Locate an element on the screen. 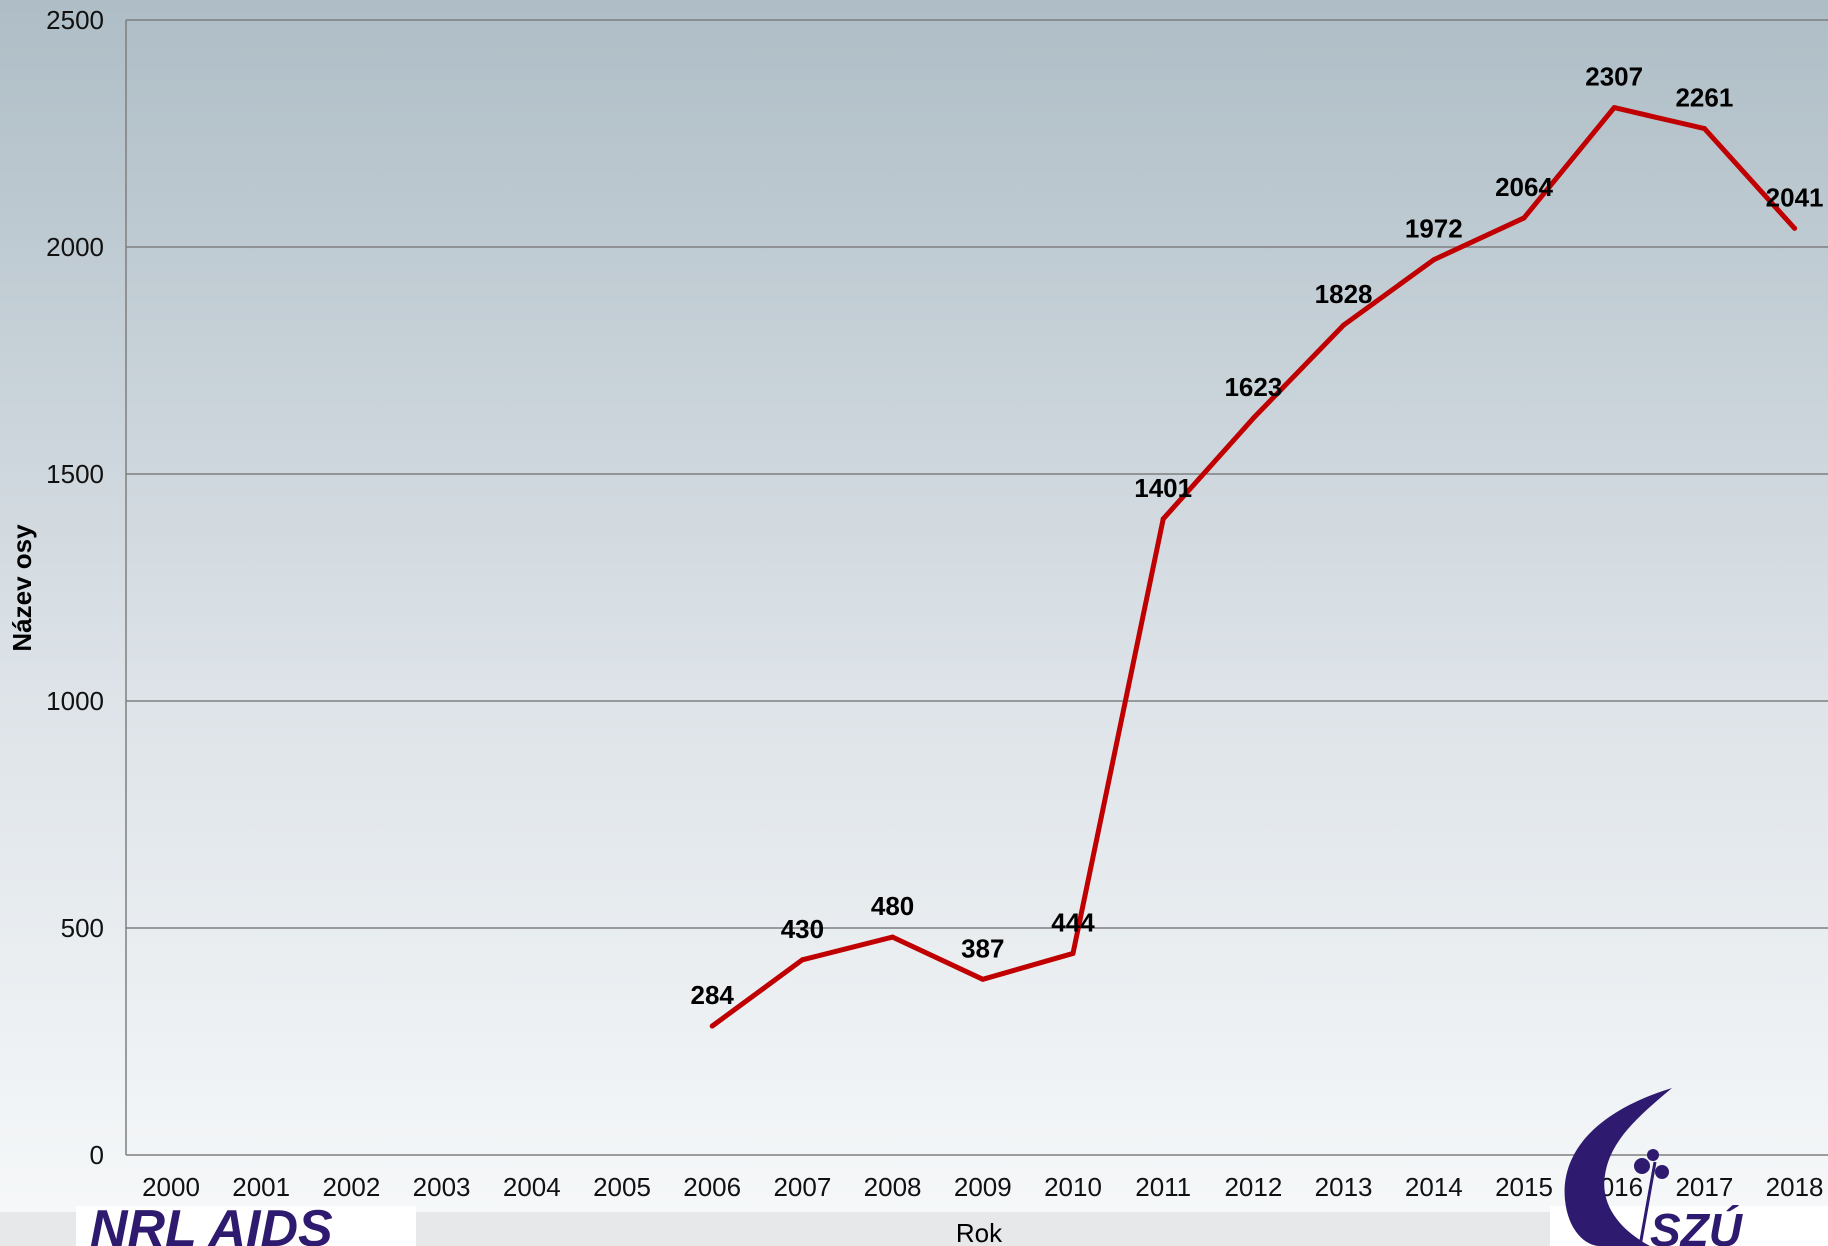 Image resolution: width=1828 pixels, height=1246 pixels. szu-logo: SZÚ is located at coordinates (1654, 1167).